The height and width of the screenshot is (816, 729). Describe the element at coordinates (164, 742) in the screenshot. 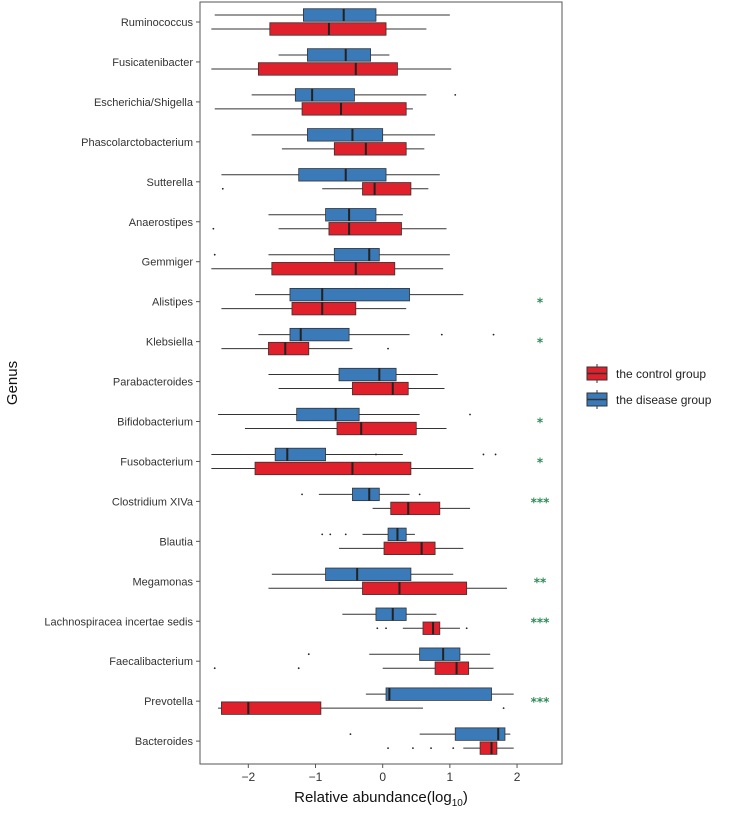

I see `genus-label: Bacteroides` at that location.